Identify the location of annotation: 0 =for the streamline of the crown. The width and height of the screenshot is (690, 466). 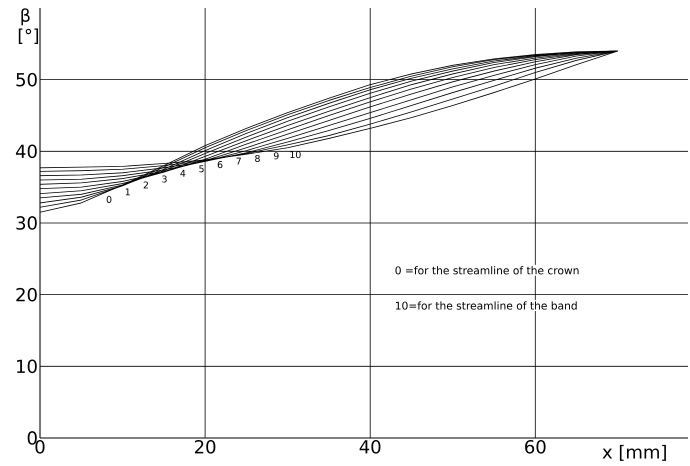
(487, 270).